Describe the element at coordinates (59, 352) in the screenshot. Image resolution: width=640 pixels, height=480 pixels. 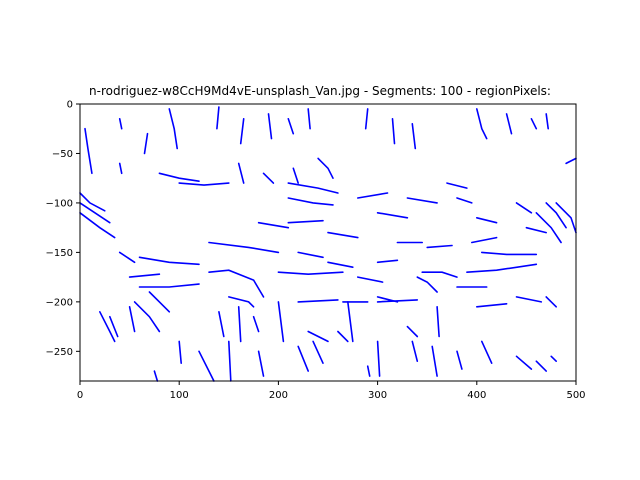
I see `y-tick-label: −250` at that location.